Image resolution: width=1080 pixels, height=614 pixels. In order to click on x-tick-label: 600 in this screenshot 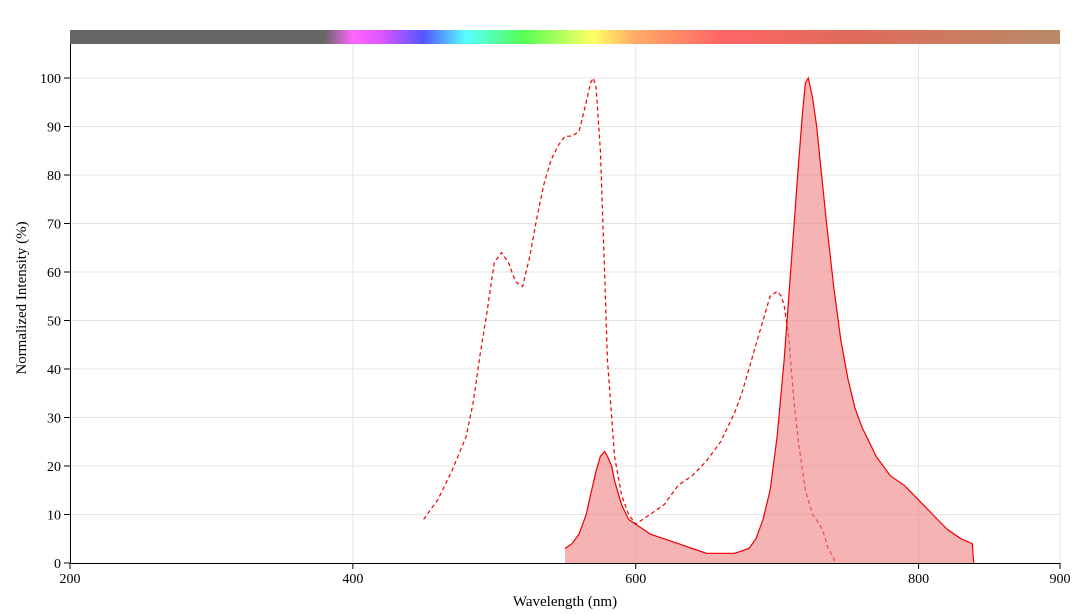, I will do `click(635, 579)`.